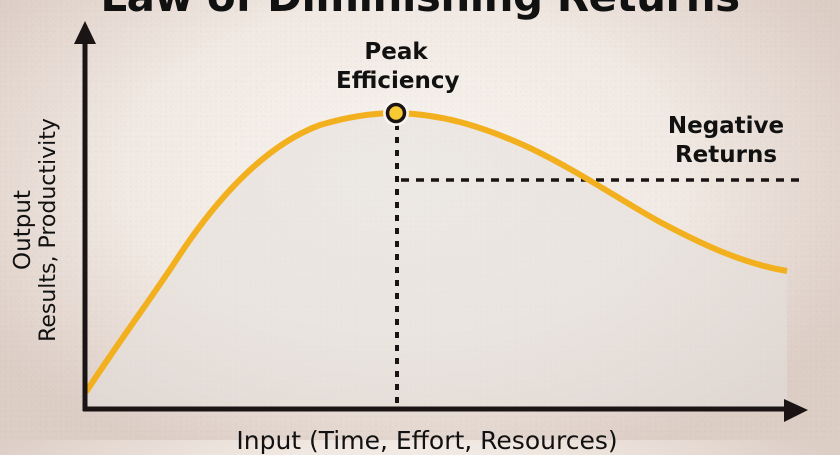 The width and height of the screenshot is (840, 455). What do you see at coordinates (726, 141) in the screenshot?
I see `negative-returns-label: Negative Returns` at bounding box center [726, 141].